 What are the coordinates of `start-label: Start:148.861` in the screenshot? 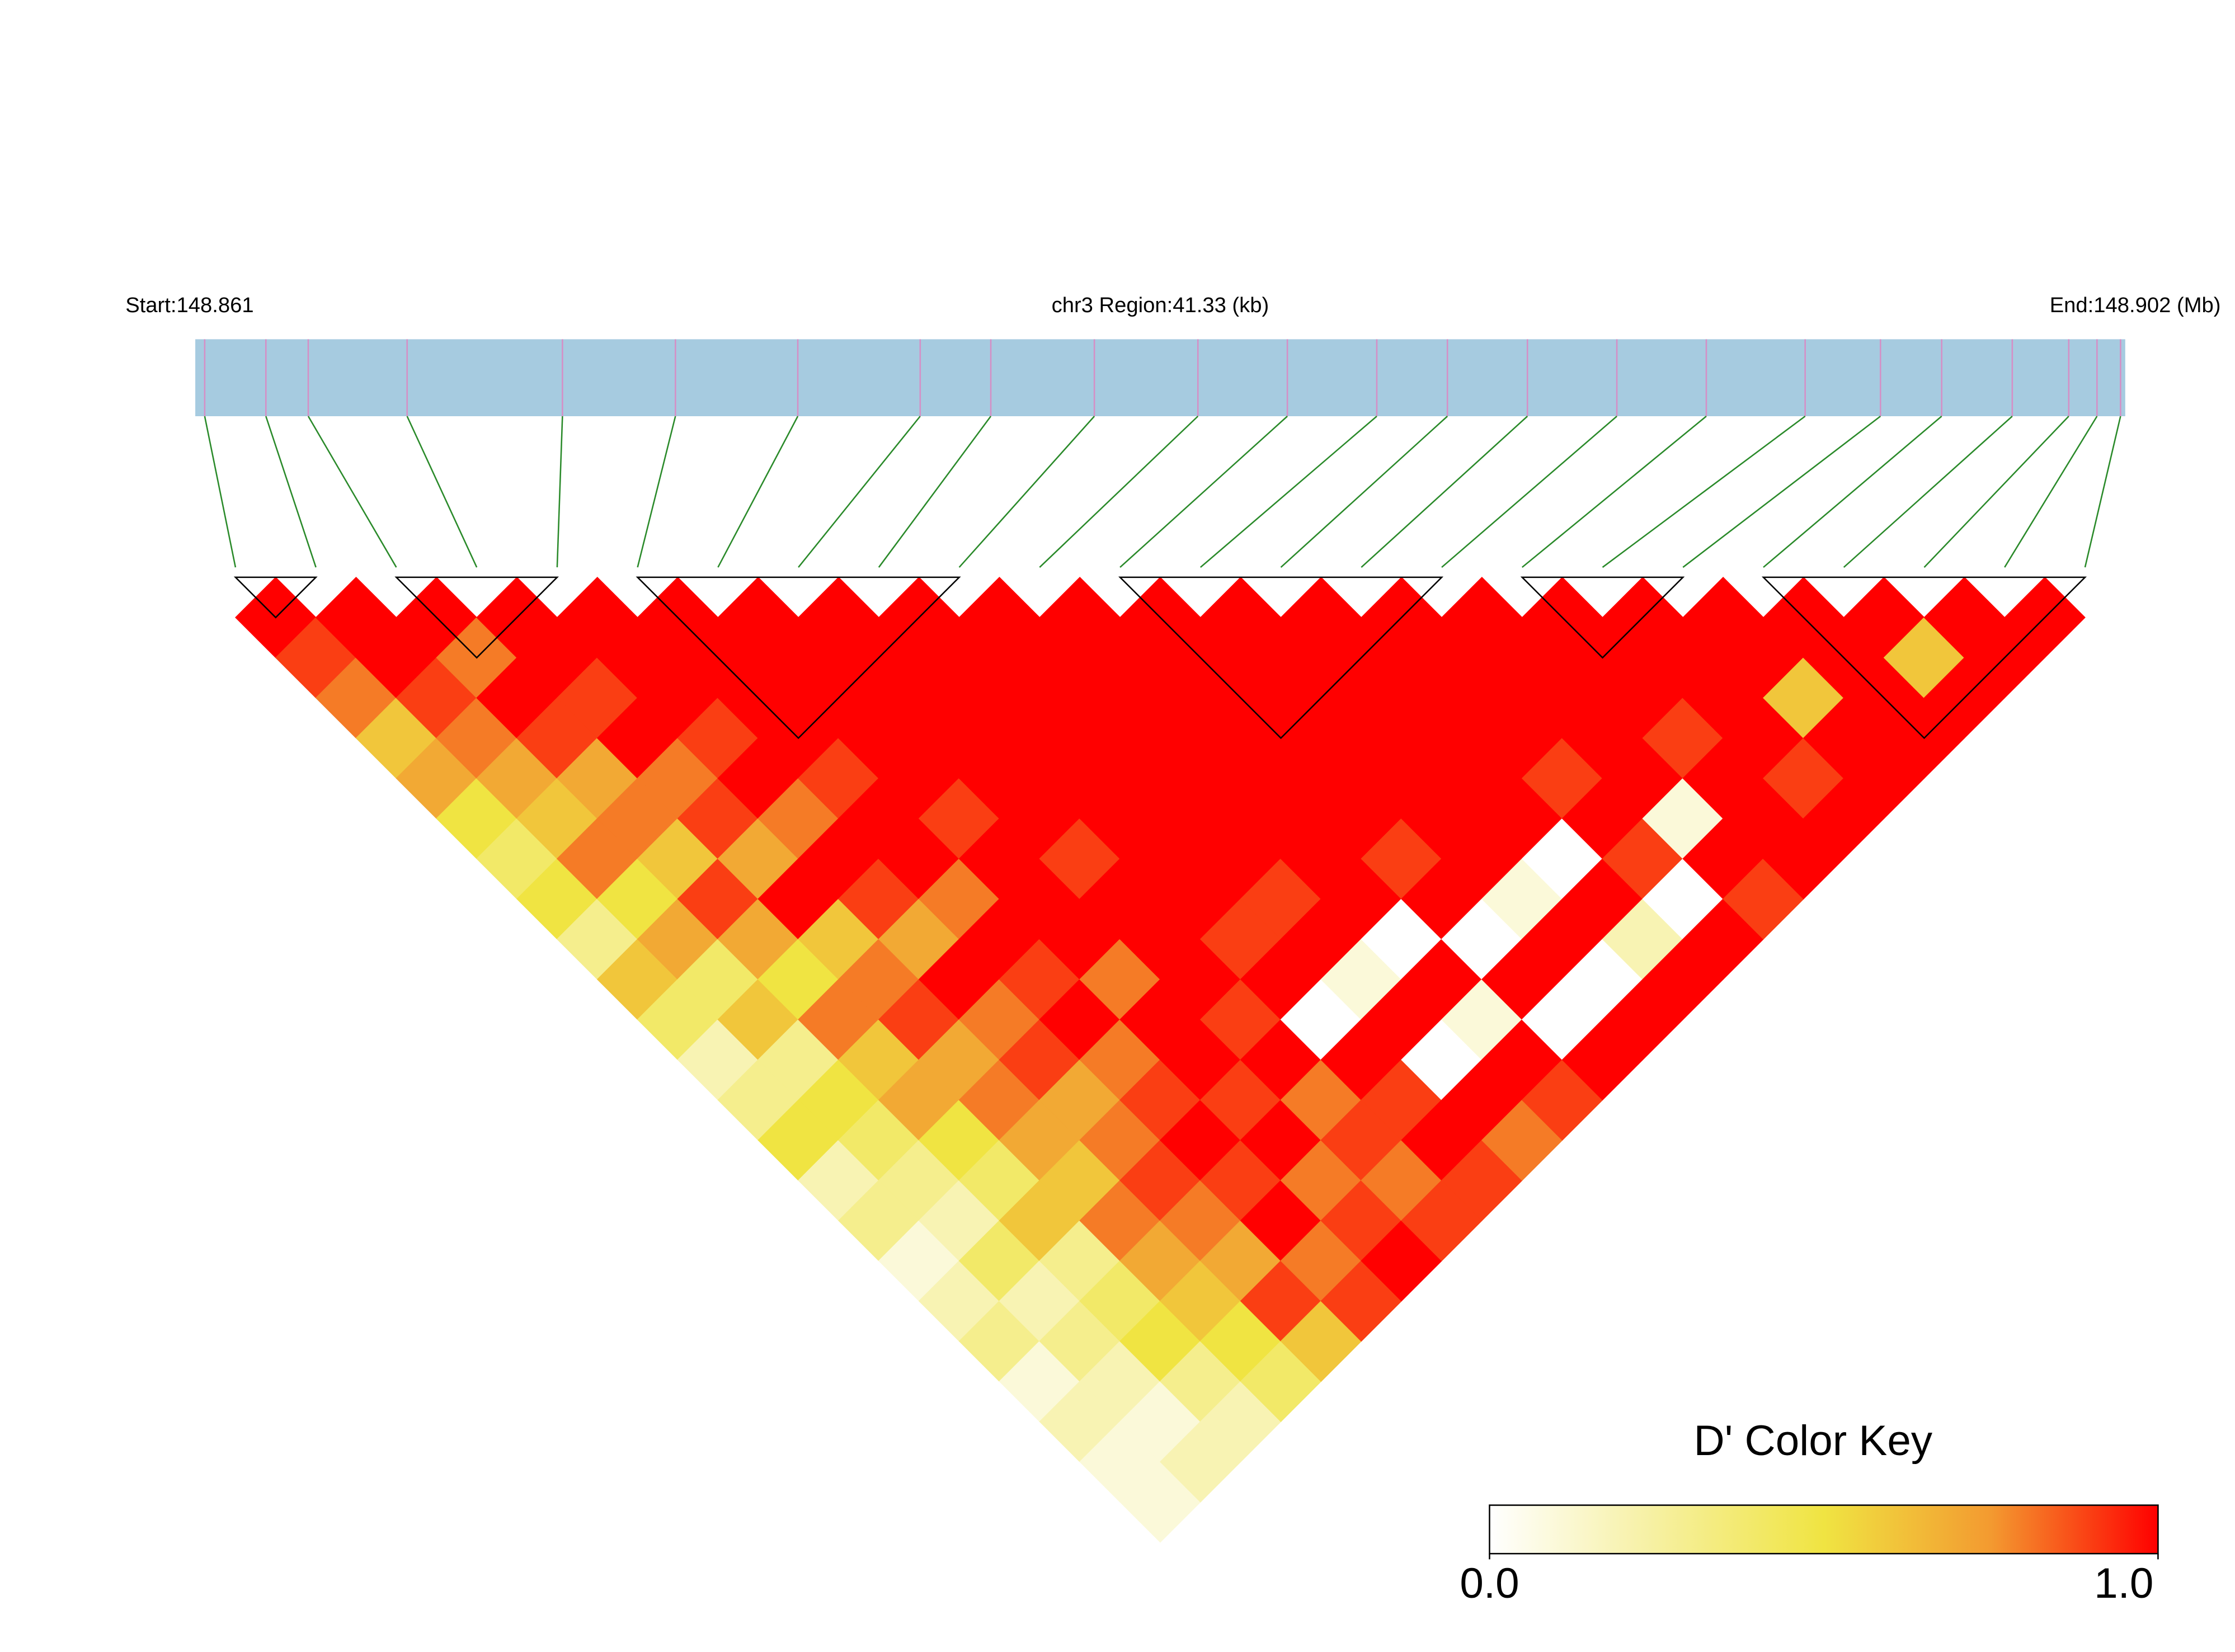 It's located at (189, 305).